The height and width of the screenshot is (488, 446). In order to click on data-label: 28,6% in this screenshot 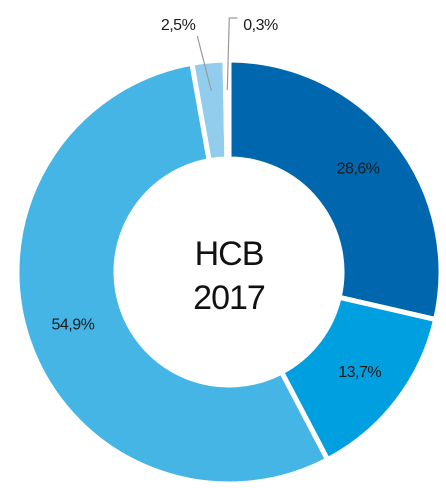, I will do `click(358, 168)`.